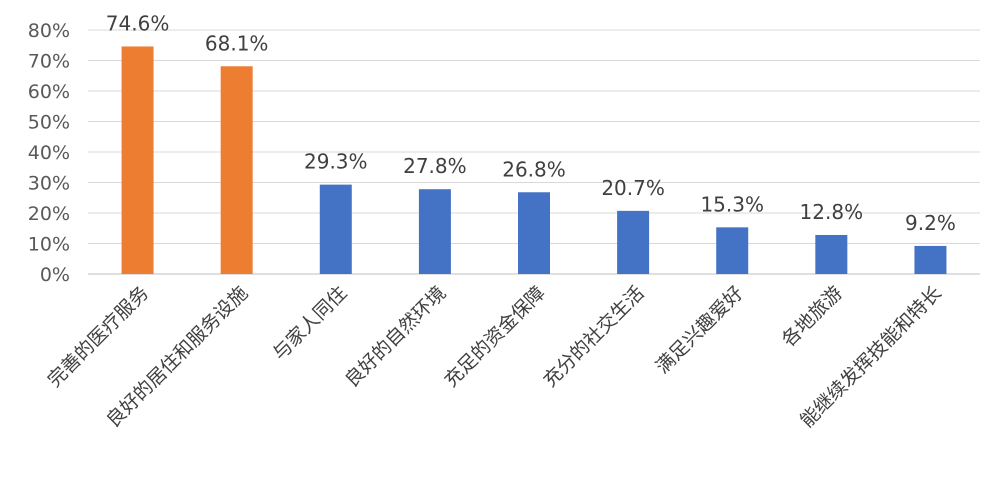  Describe the element at coordinates (534, 169) in the screenshot. I see `data-label: 26.8%` at that location.